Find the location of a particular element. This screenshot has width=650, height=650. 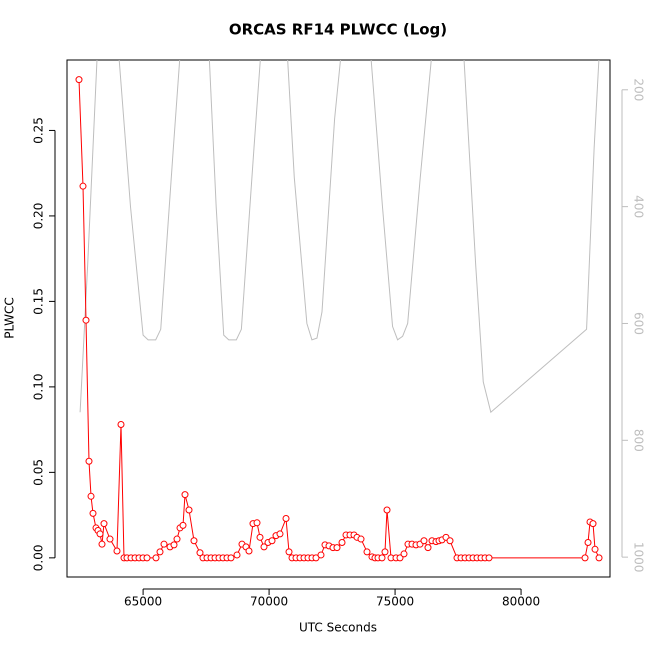

x-tick-label: 80000 is located at coordinates (521, 602).